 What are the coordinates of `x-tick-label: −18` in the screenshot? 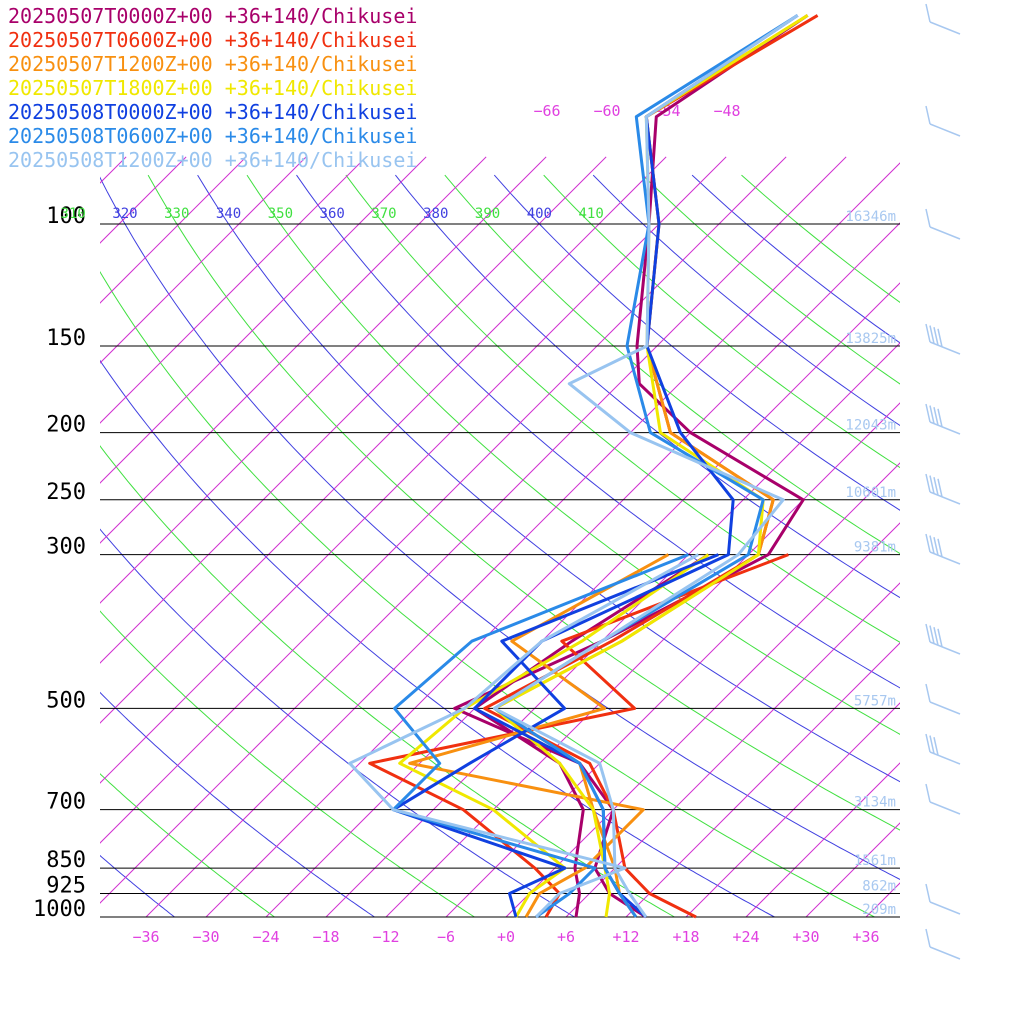 It's located at (325, 937).